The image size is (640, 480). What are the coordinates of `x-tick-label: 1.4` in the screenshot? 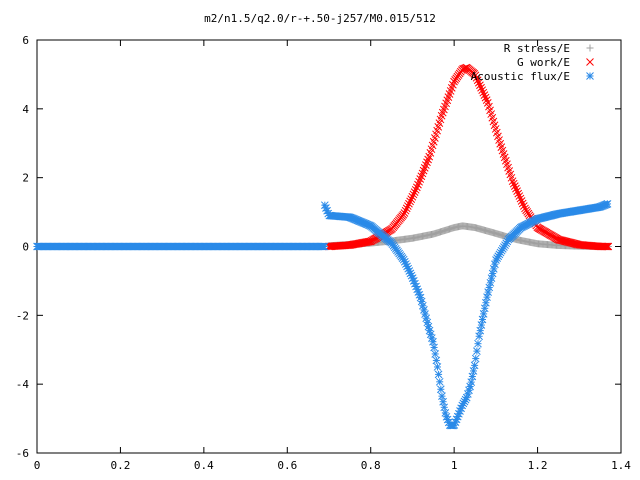 It's located at (621, 465).